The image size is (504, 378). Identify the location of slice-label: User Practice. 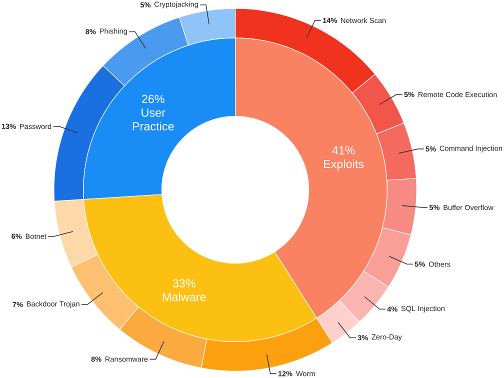
(153, 119).